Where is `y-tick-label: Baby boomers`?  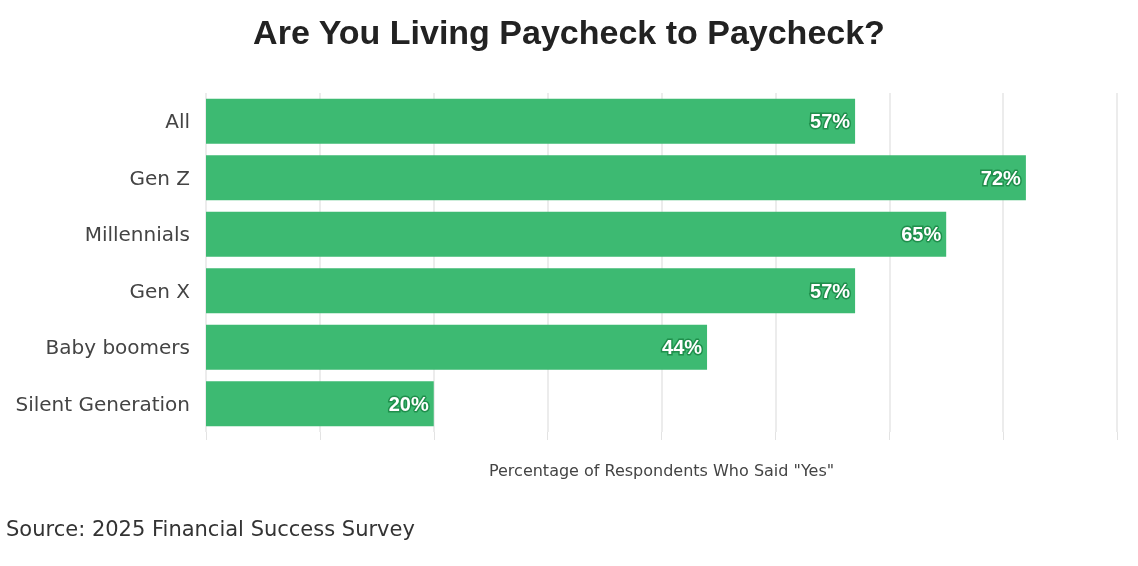 y-tick-label: Baby boomers is located at coordinates (117, 347).